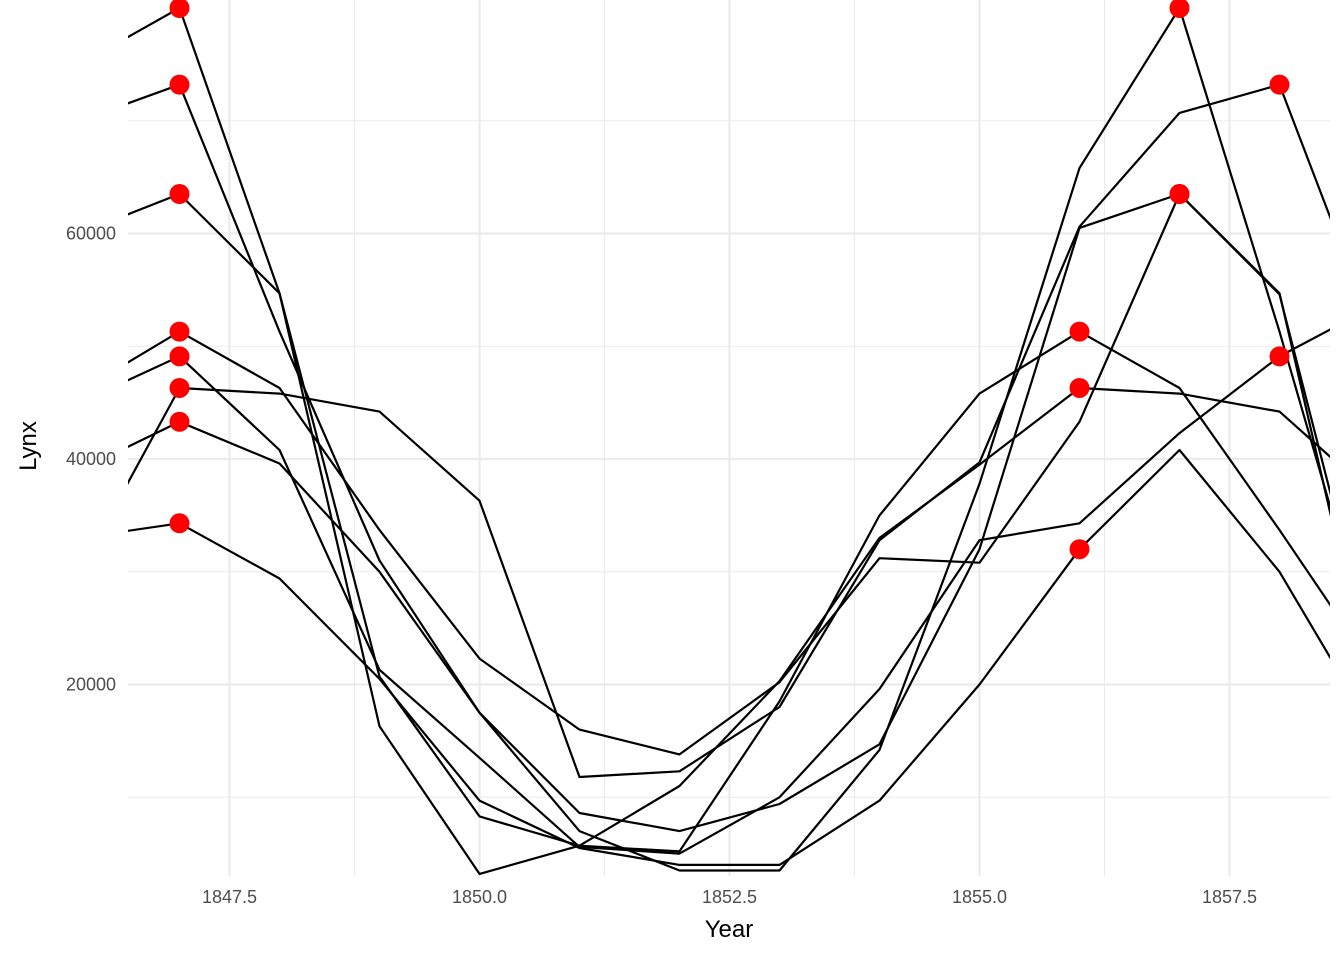 The width and height of the screenshot is (1344, 960). I want to click on x-axis-title: Year, so click(729, 929).